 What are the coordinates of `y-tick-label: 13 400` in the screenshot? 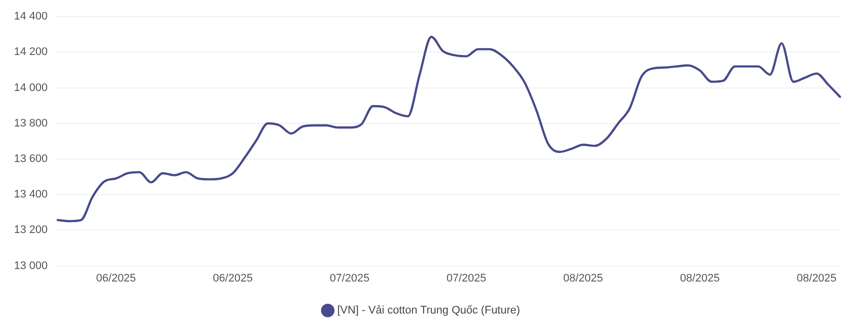 It's located at (31, 194).